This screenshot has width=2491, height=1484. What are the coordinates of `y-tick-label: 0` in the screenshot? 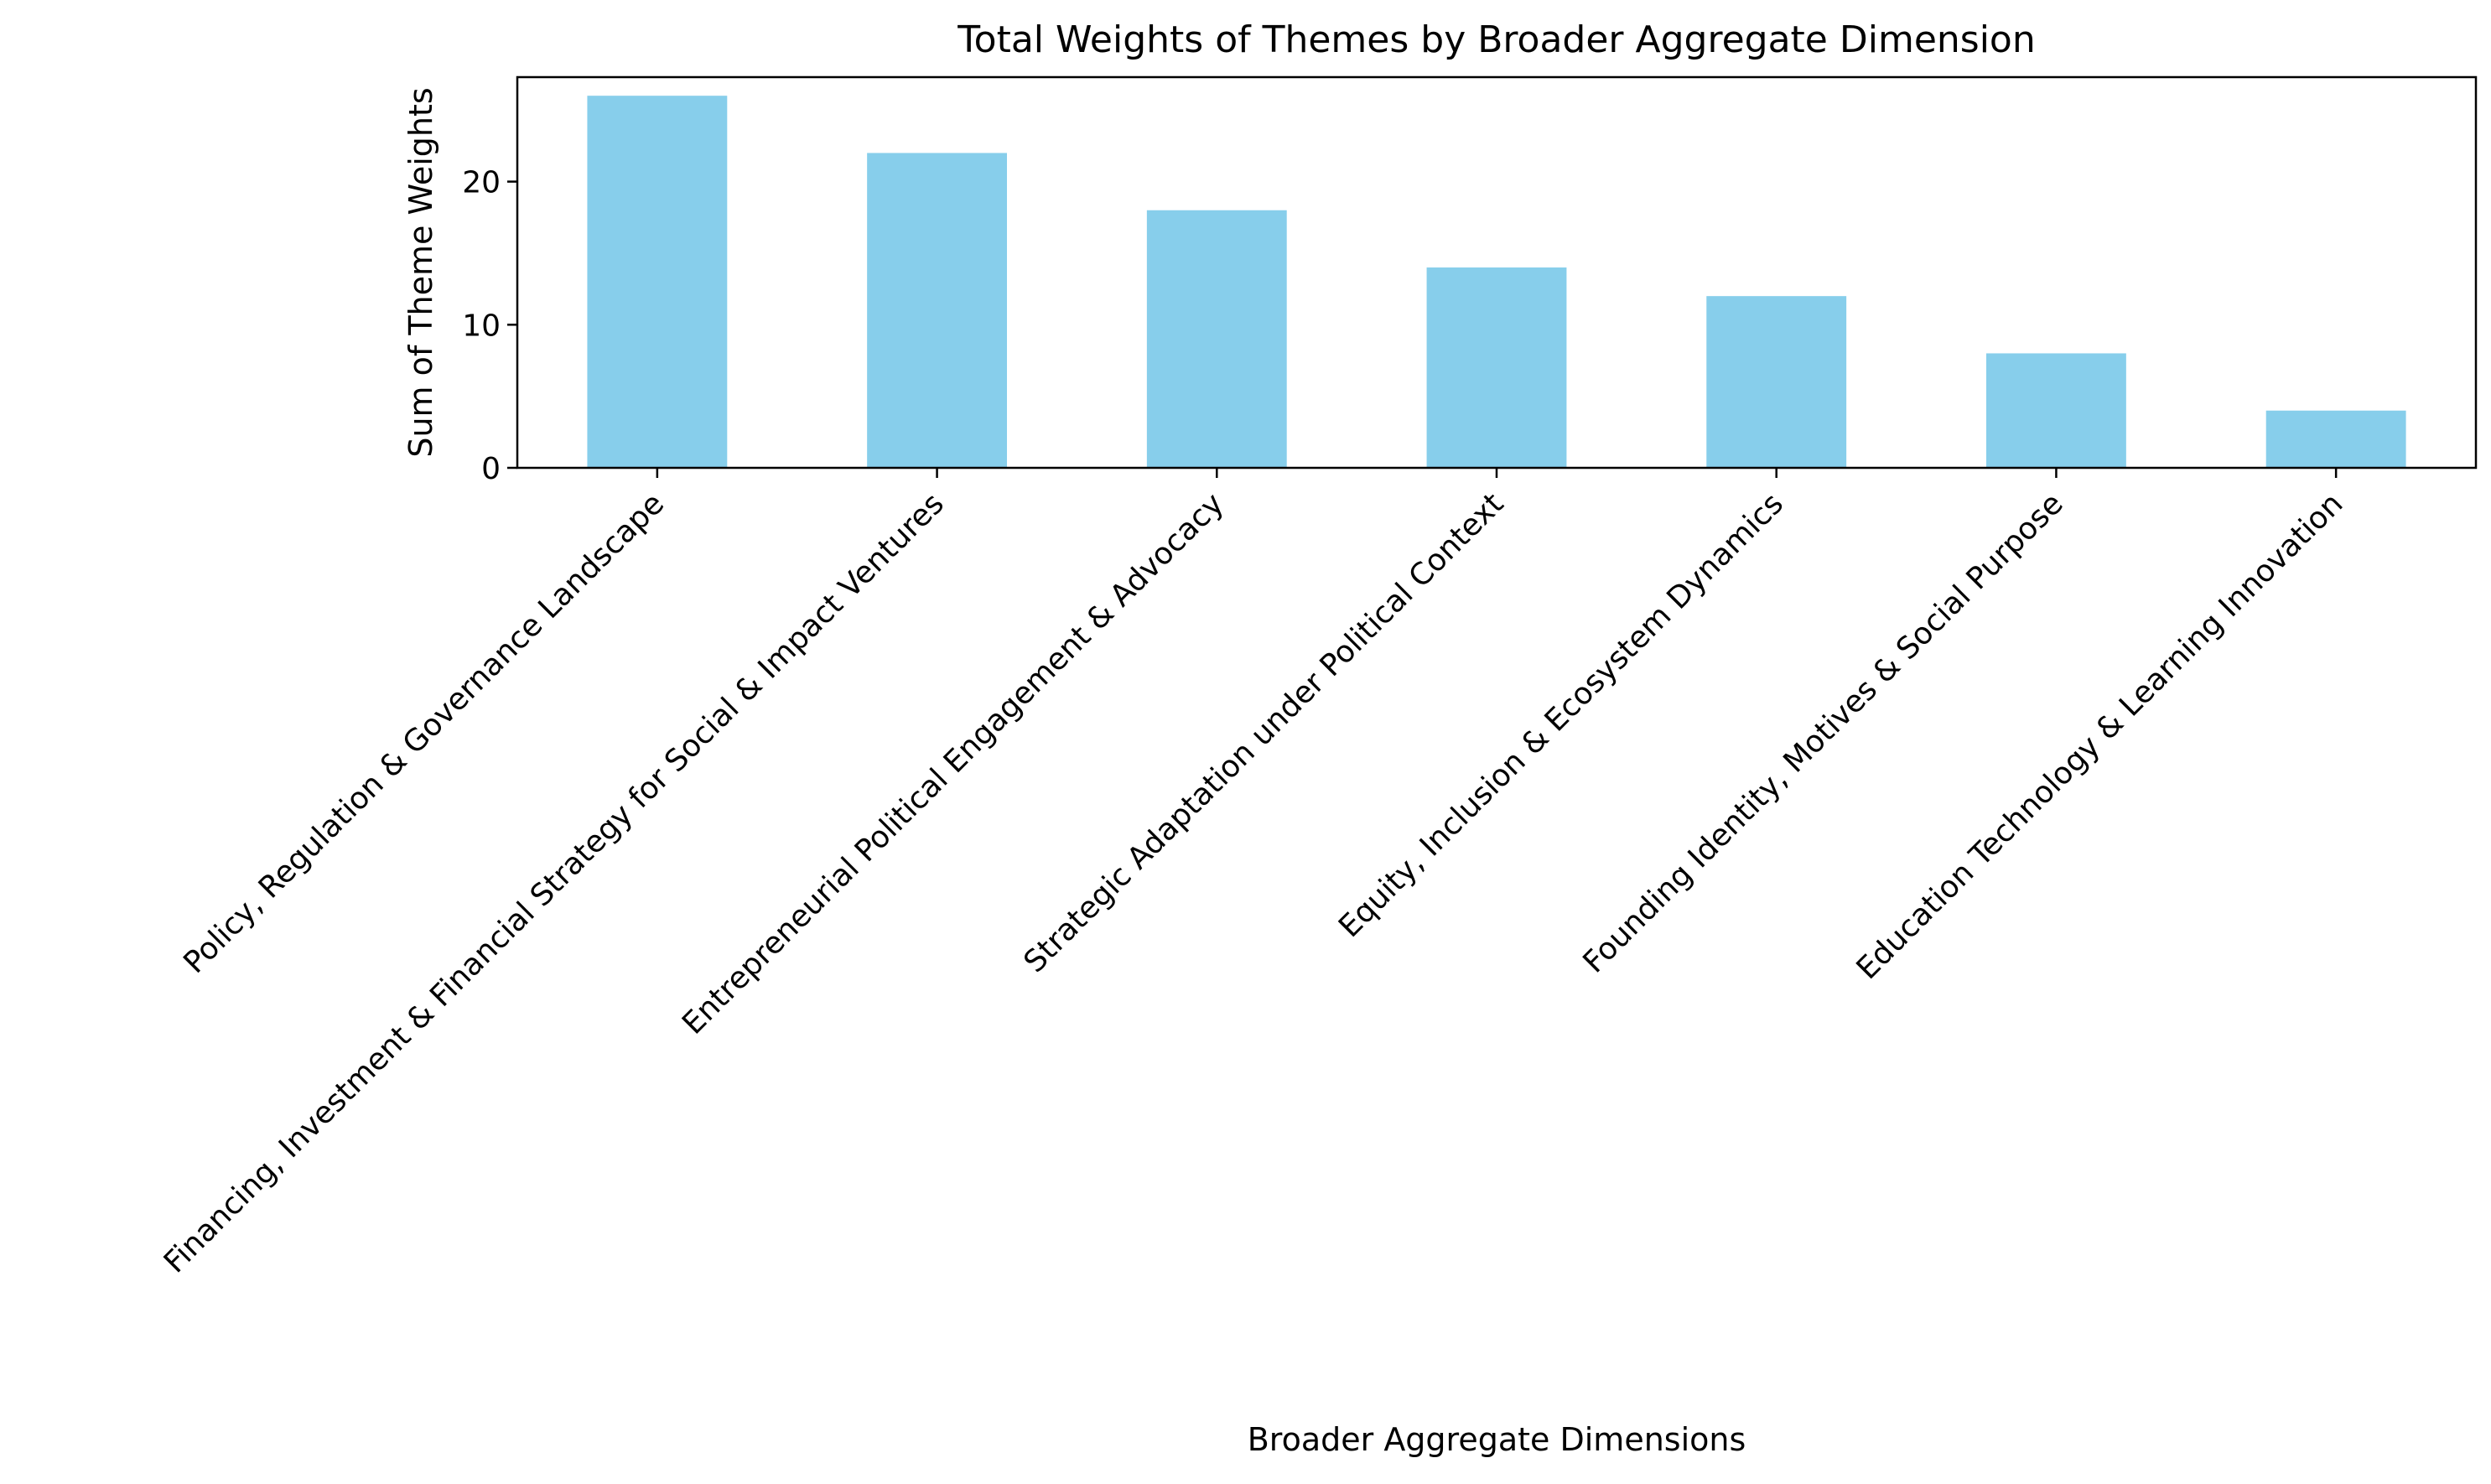 It's located at (491, 469).